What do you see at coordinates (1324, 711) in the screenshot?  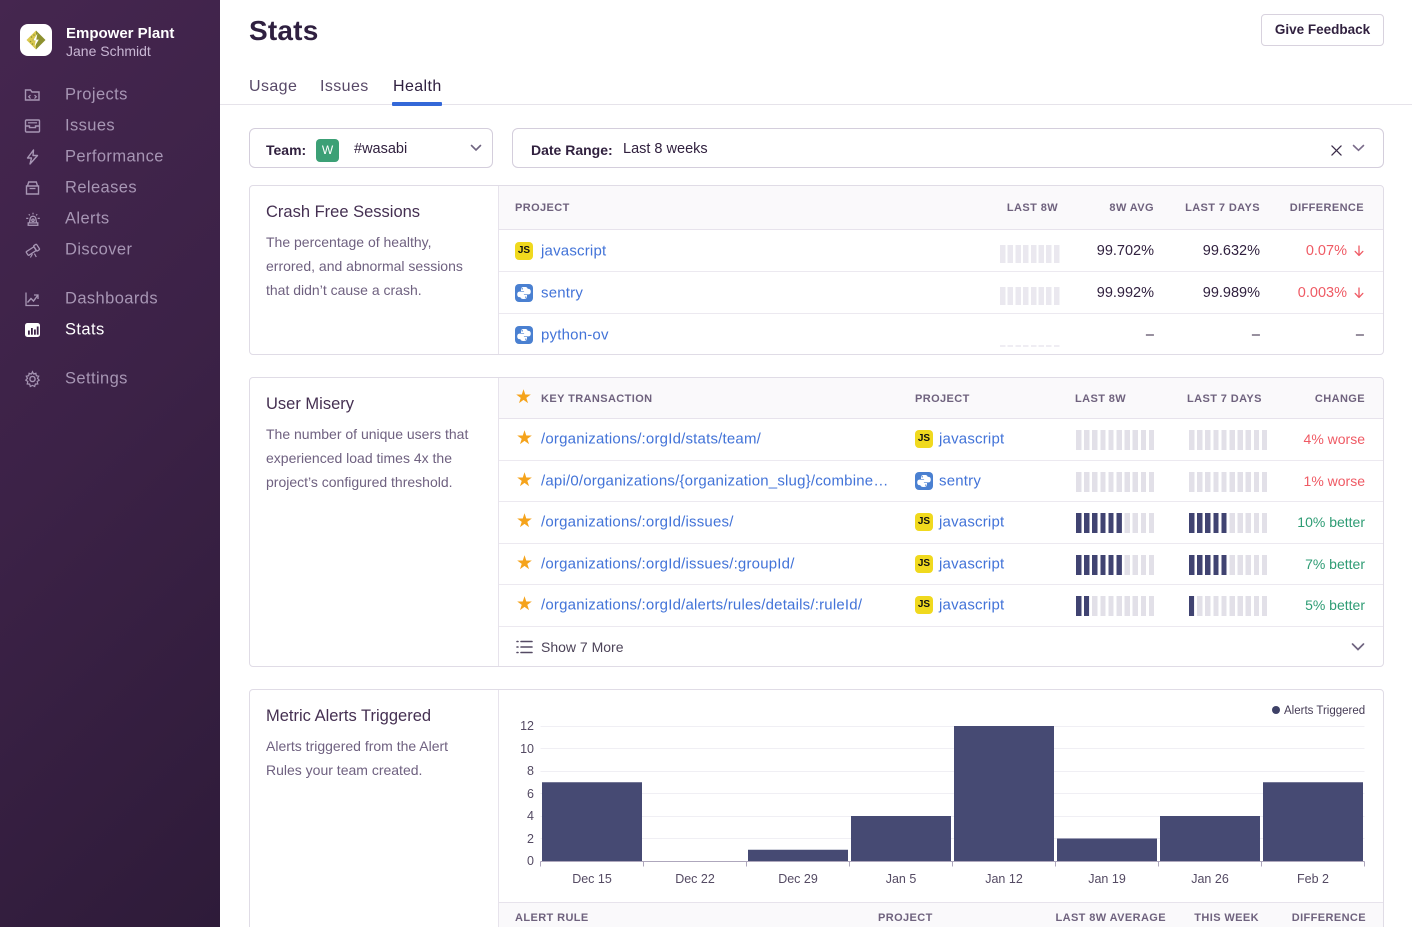 I see `svg-text: Alerts Triggered` at bounding box center [1324, 711].